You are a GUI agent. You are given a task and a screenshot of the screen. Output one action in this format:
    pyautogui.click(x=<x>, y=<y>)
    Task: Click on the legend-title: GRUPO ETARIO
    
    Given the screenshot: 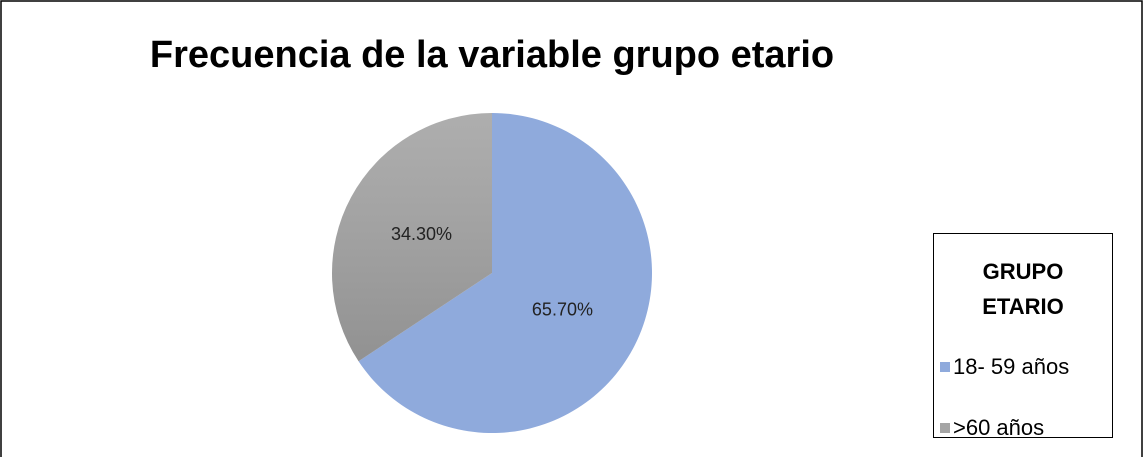 What is the action you would take?
    pyautogui.click(x=1023, y=289)
    